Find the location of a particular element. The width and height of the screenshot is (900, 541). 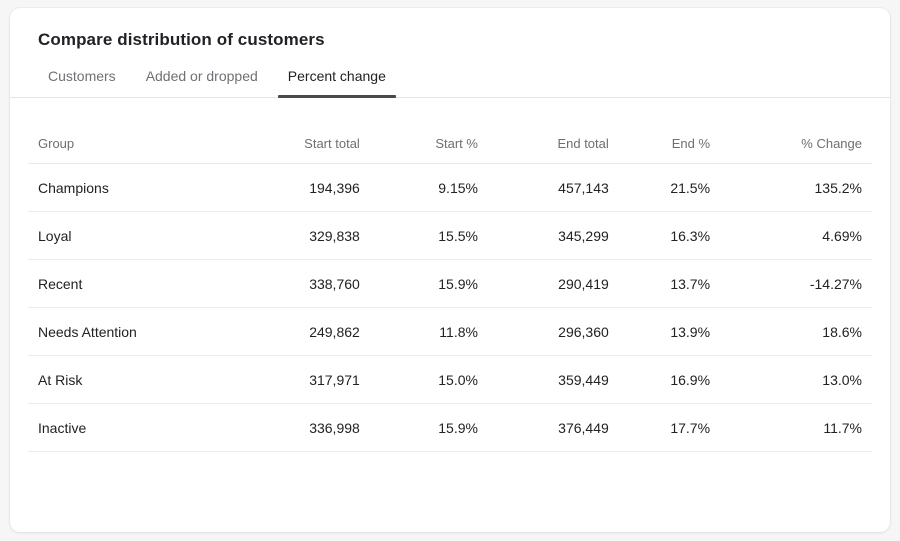

cell-end_total: 296,360 is located at coordinates (553, 331).